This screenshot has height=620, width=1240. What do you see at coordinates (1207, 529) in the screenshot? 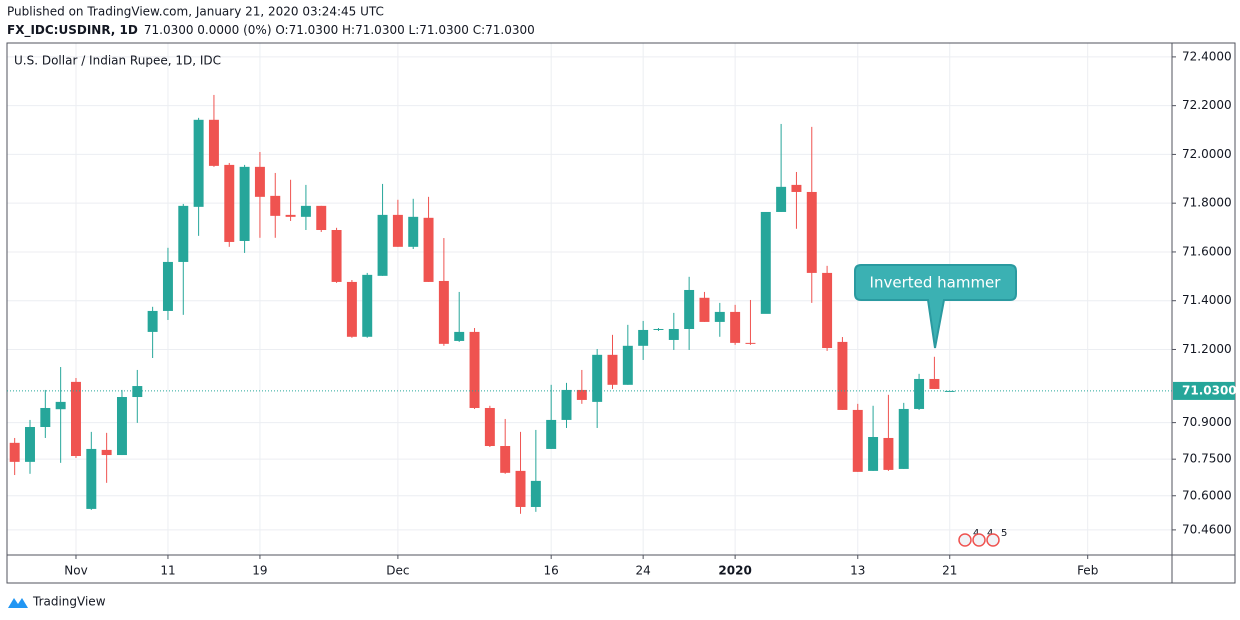
I see `y-tick-label: 70.4600` at bounding box center [1207, 529].